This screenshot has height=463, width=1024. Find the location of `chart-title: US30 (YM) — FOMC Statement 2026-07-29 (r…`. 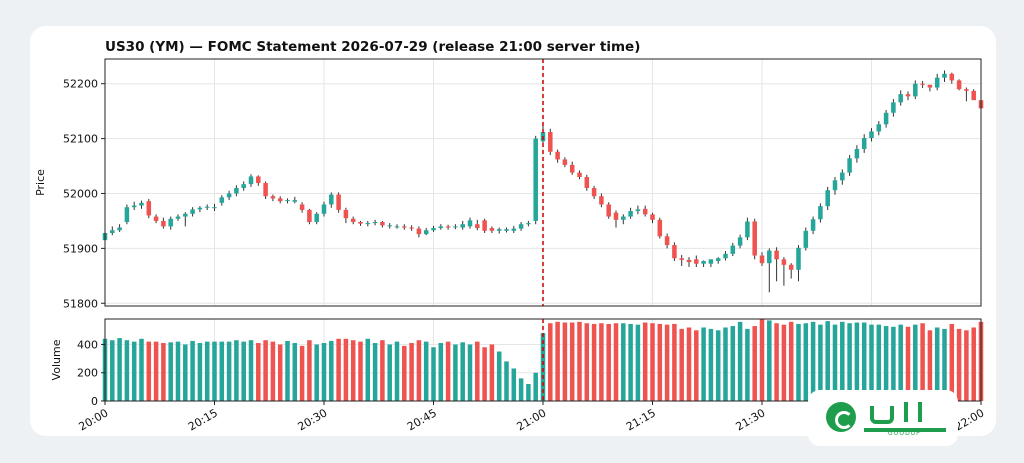

chart-title: US30 (YM) — FOMC Statement 2026-07-29 (r… is located at coordinates (373, 47).